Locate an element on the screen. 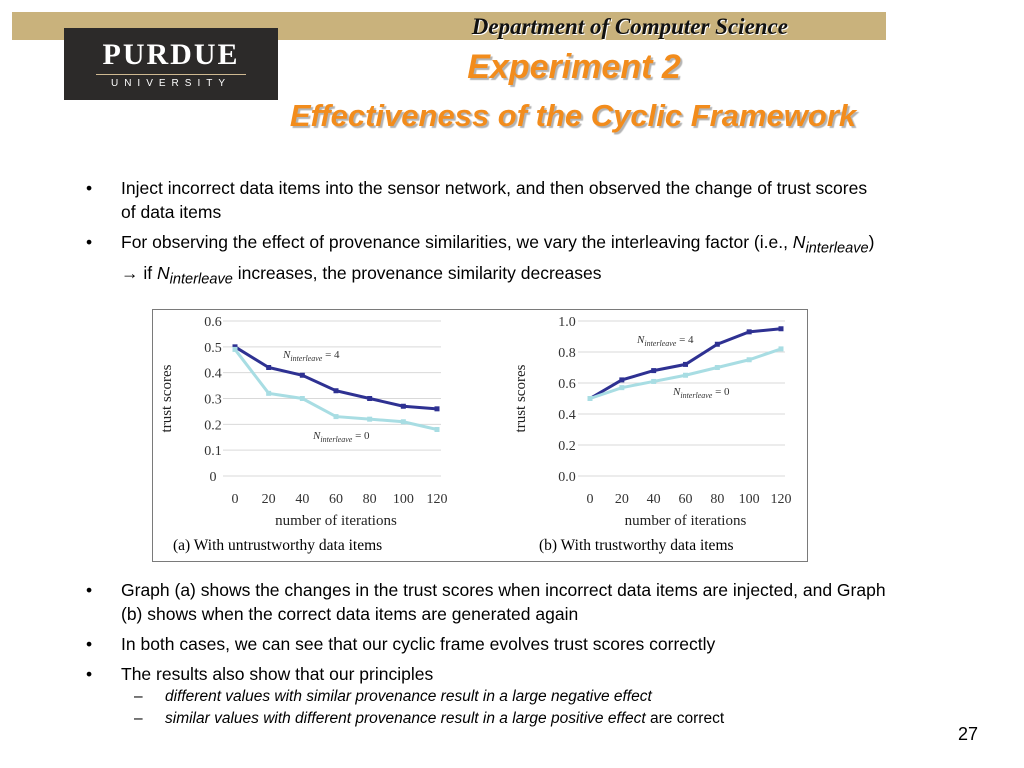 Image resolution: width=1024 pixels, height=768 pixels. logo-subtitle: UNIVERSITY is located at coordinates (170, 83).